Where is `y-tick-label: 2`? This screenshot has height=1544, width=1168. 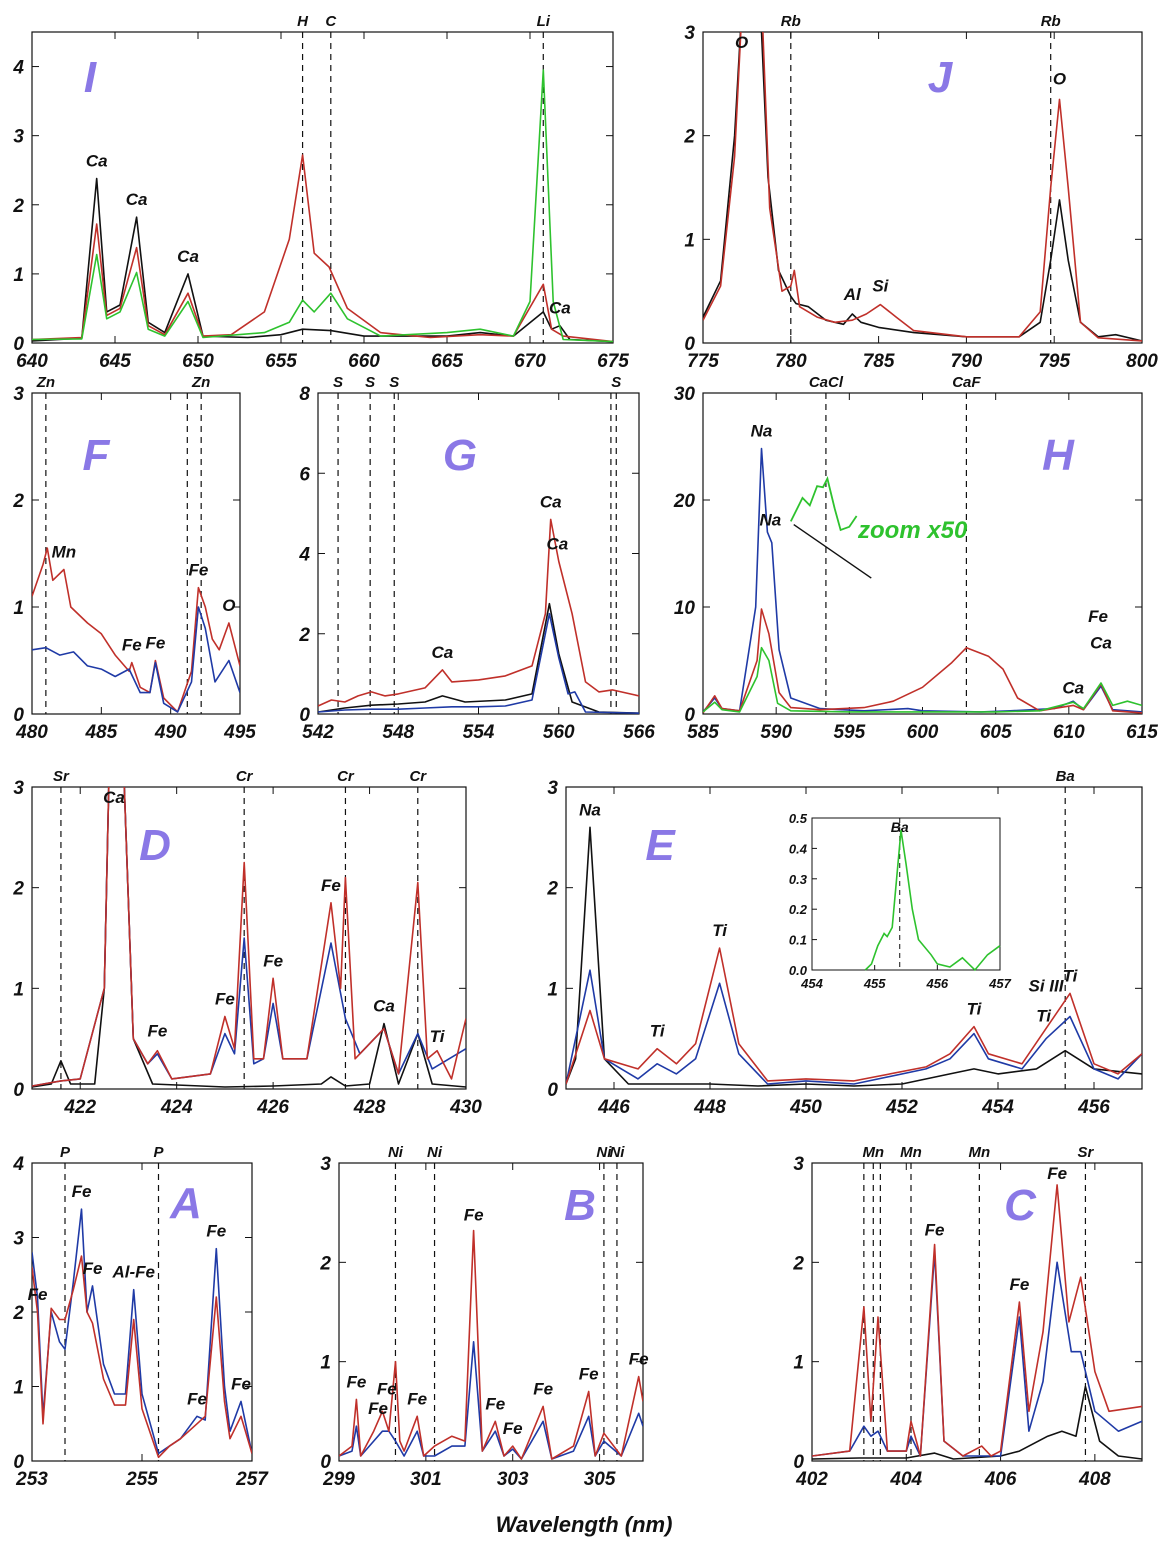 y-tick-label: 2 is located at coordinates (304, 635).